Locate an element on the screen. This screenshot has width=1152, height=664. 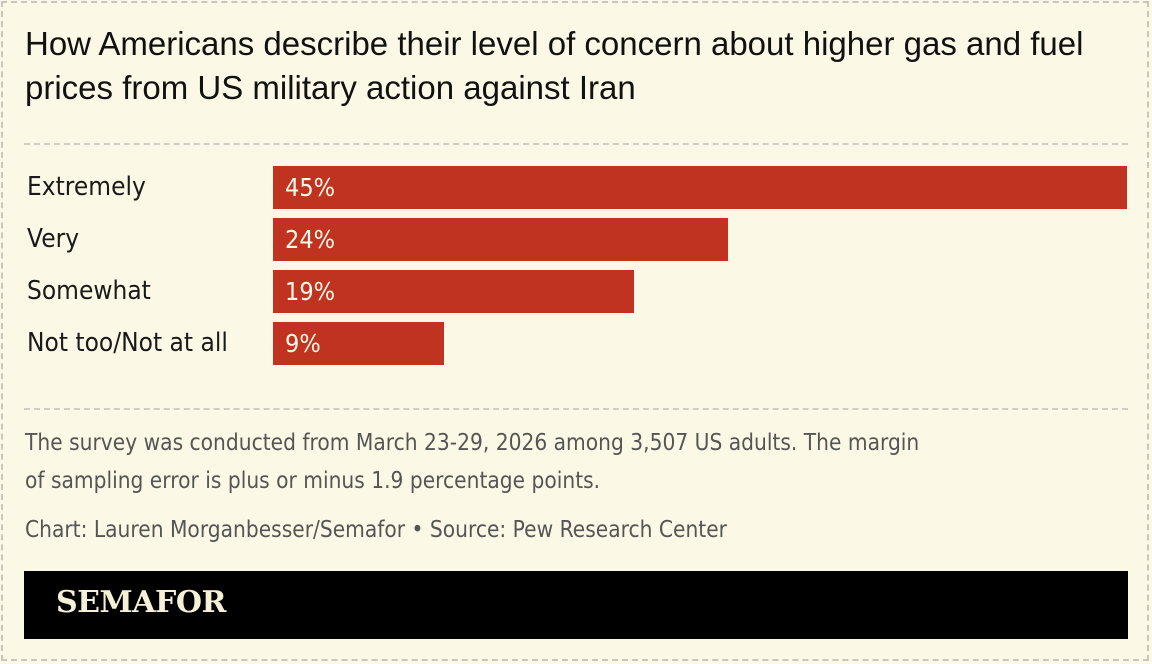
value-label: 45% is located at coordinates (310, 187).